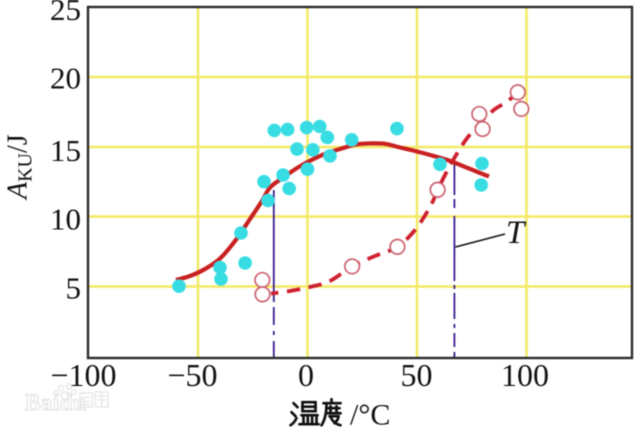 The width and height of the screenshot is (637, 429). I want to click on svg-text: 0, so click(306, 375).